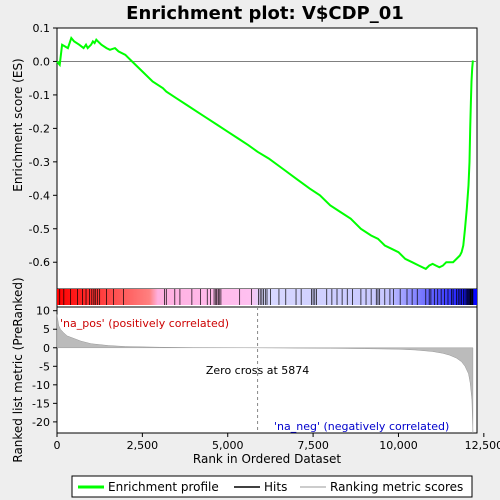  Describe the element at coordinates (266, 297) in the screenshot. I see `hit-markers` at that location.